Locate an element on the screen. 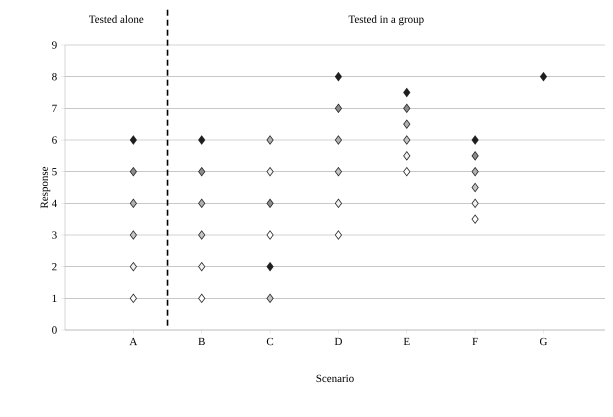  y-tick-label: 5 is located at coordinates (54, 172).